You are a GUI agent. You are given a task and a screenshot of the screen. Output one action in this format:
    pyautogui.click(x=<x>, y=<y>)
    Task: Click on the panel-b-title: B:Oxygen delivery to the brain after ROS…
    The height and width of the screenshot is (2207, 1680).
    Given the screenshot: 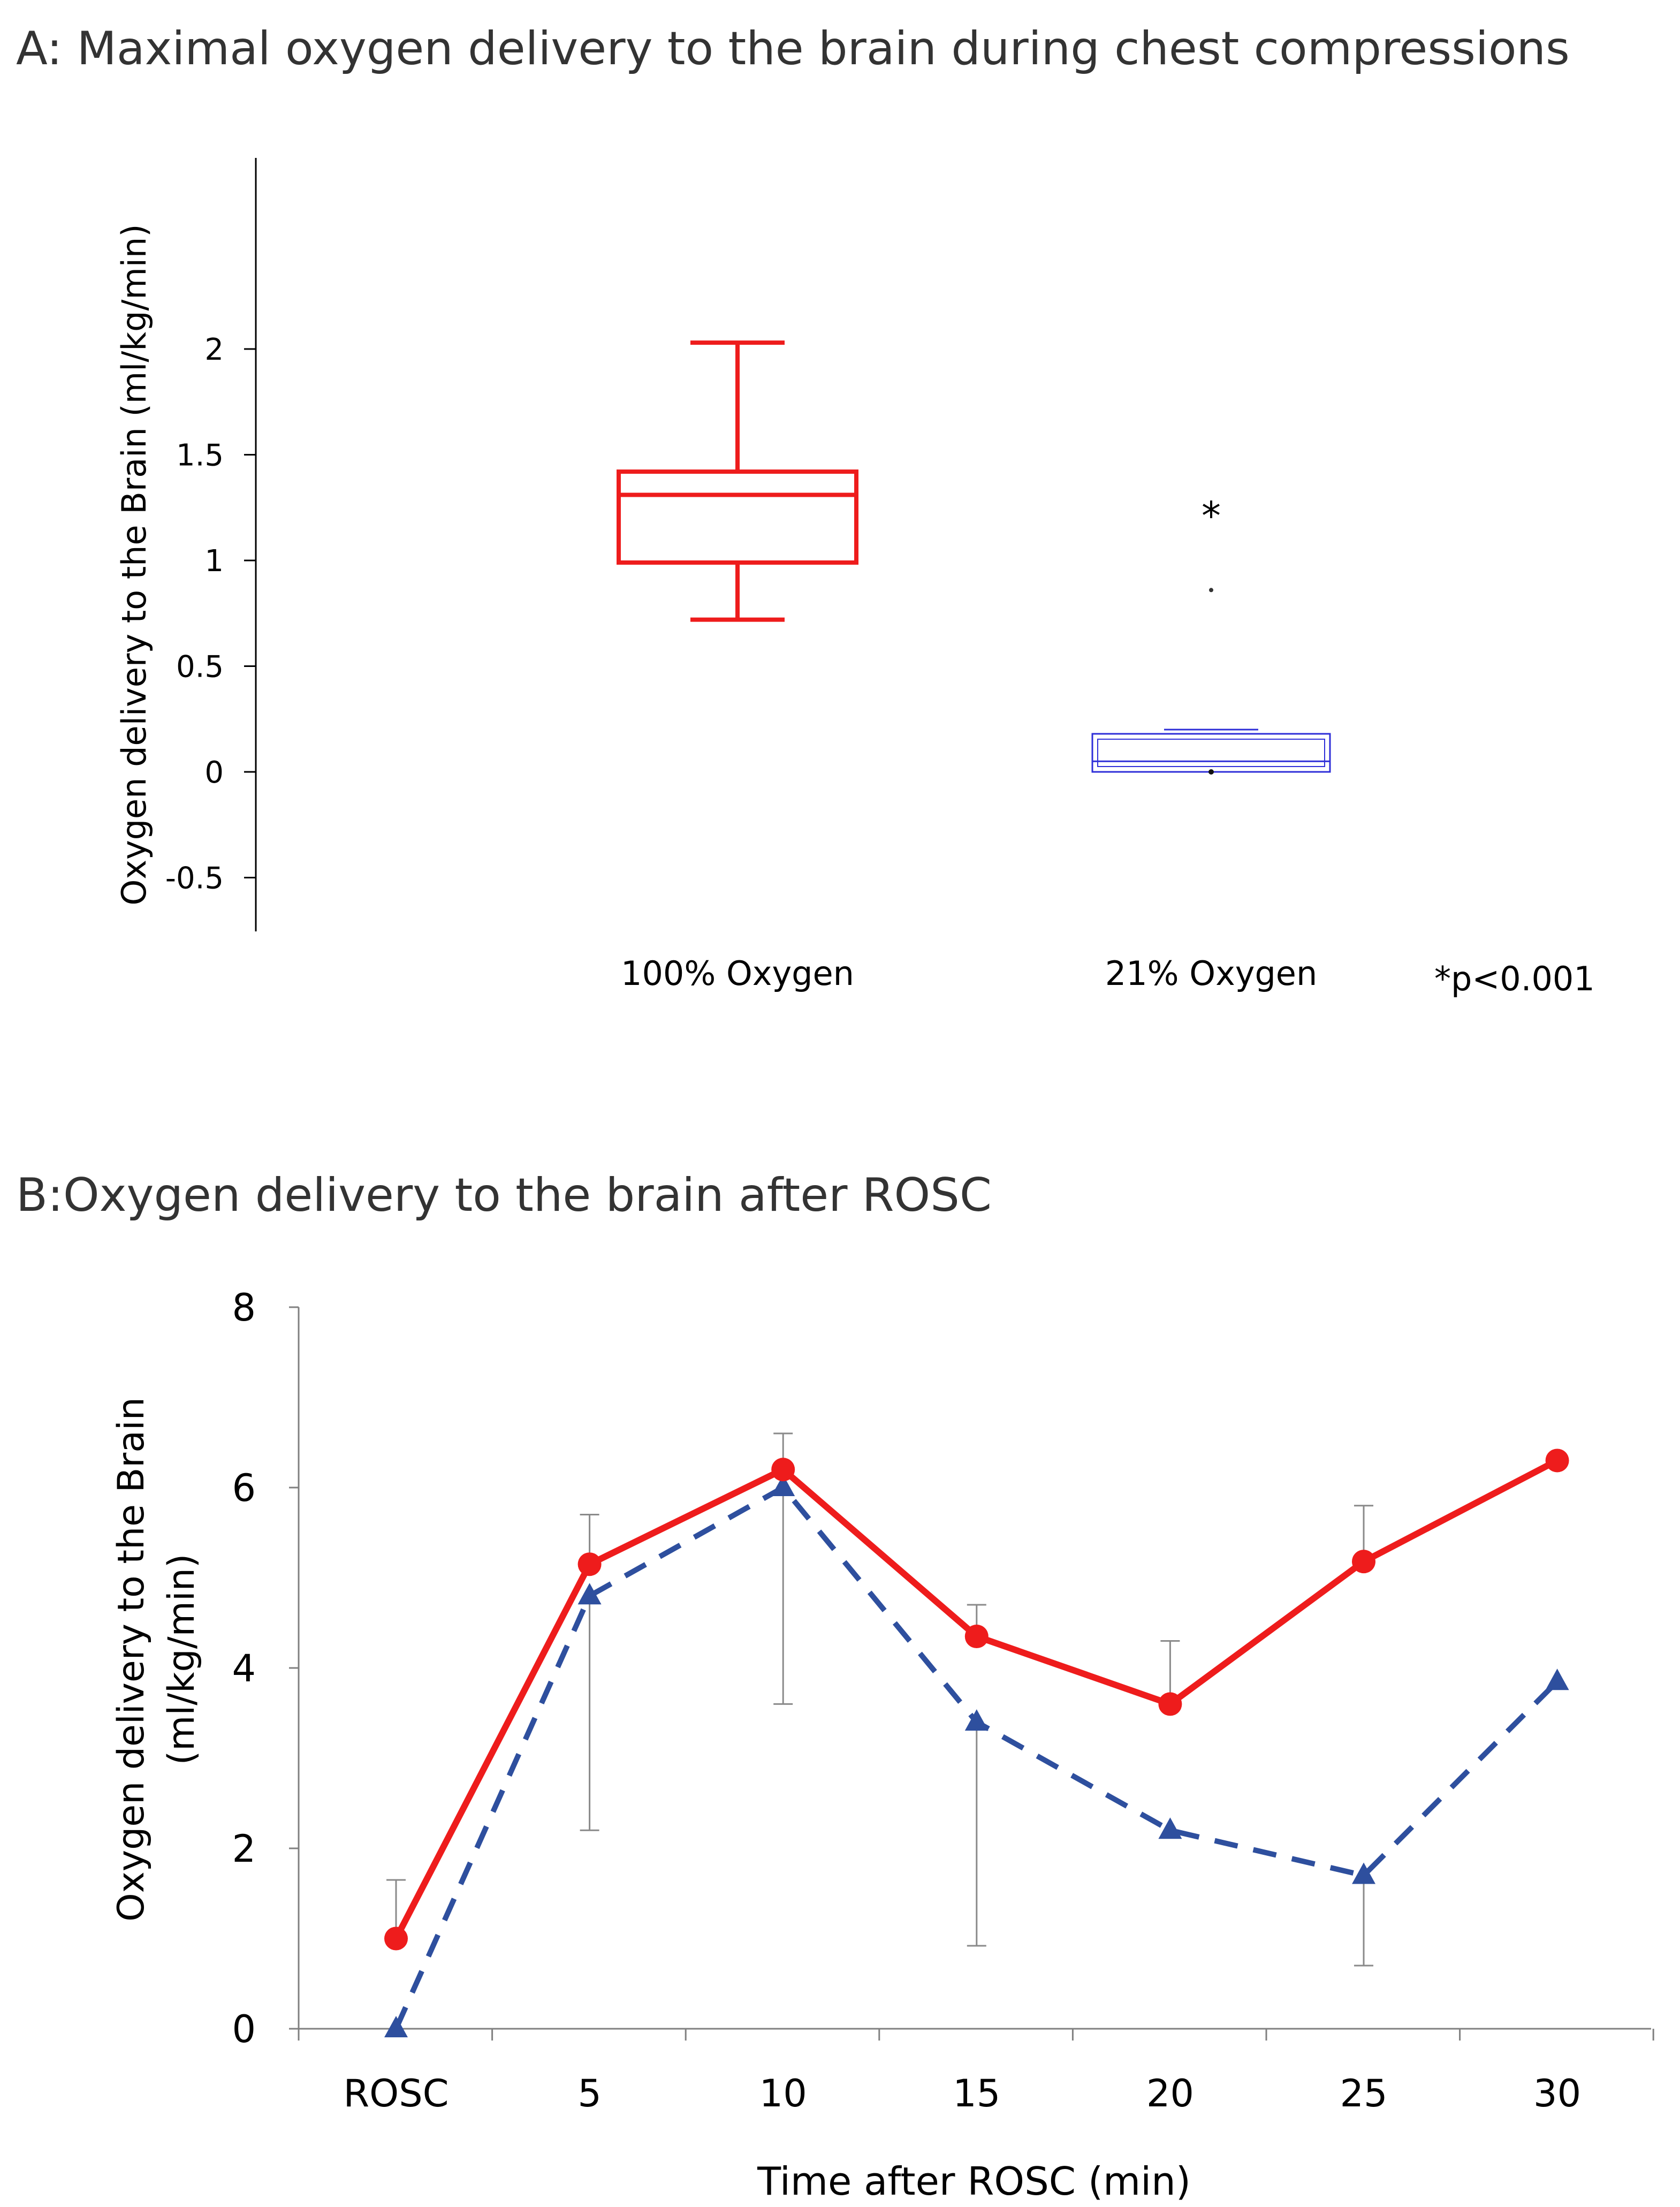 What is the action you would take?
    pyautogui.click(x=504, y=1196)
    